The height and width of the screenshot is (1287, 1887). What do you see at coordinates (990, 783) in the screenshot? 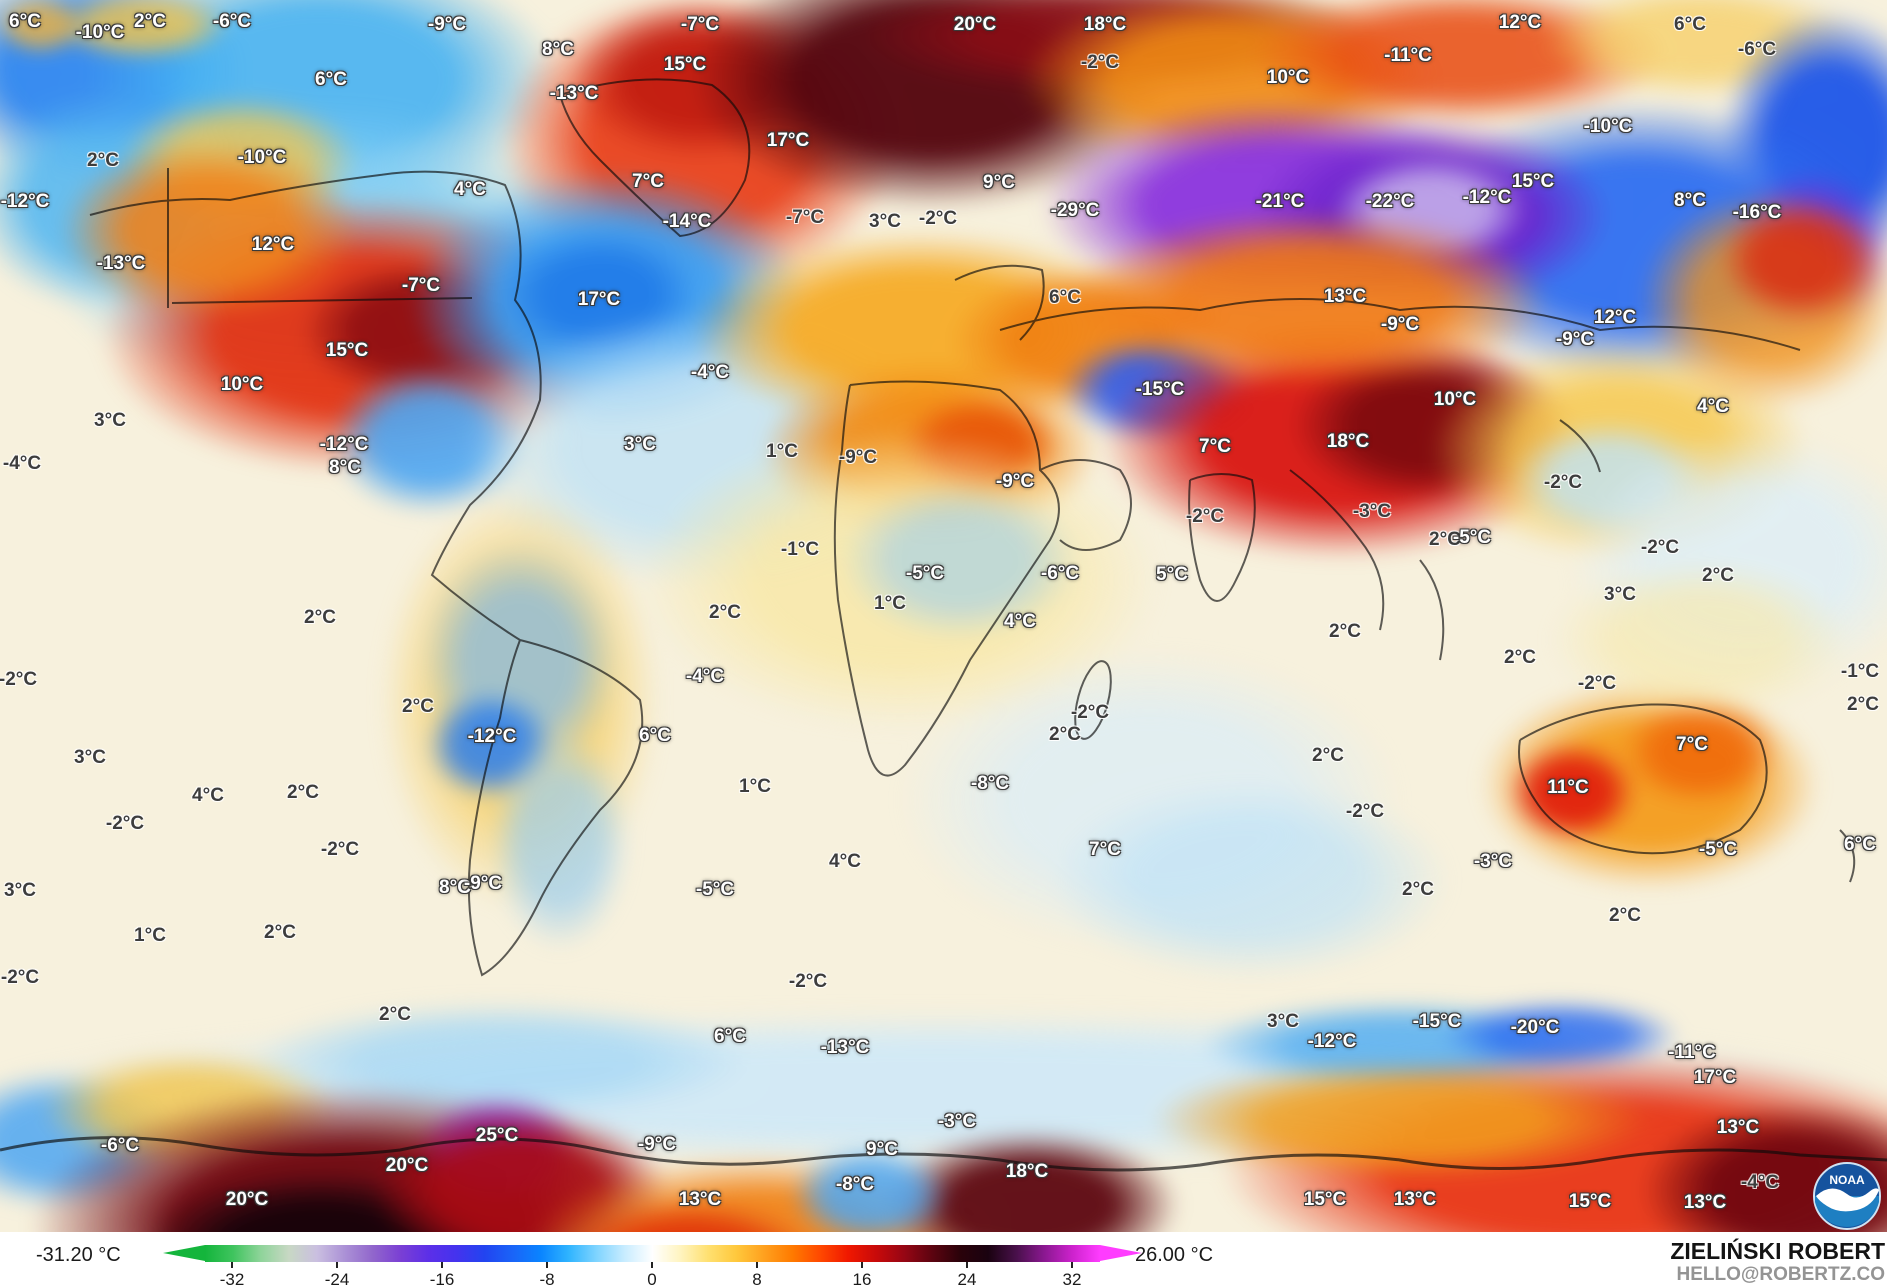
I see `temperature-label: -8°C` at bounding box center [990, 783].